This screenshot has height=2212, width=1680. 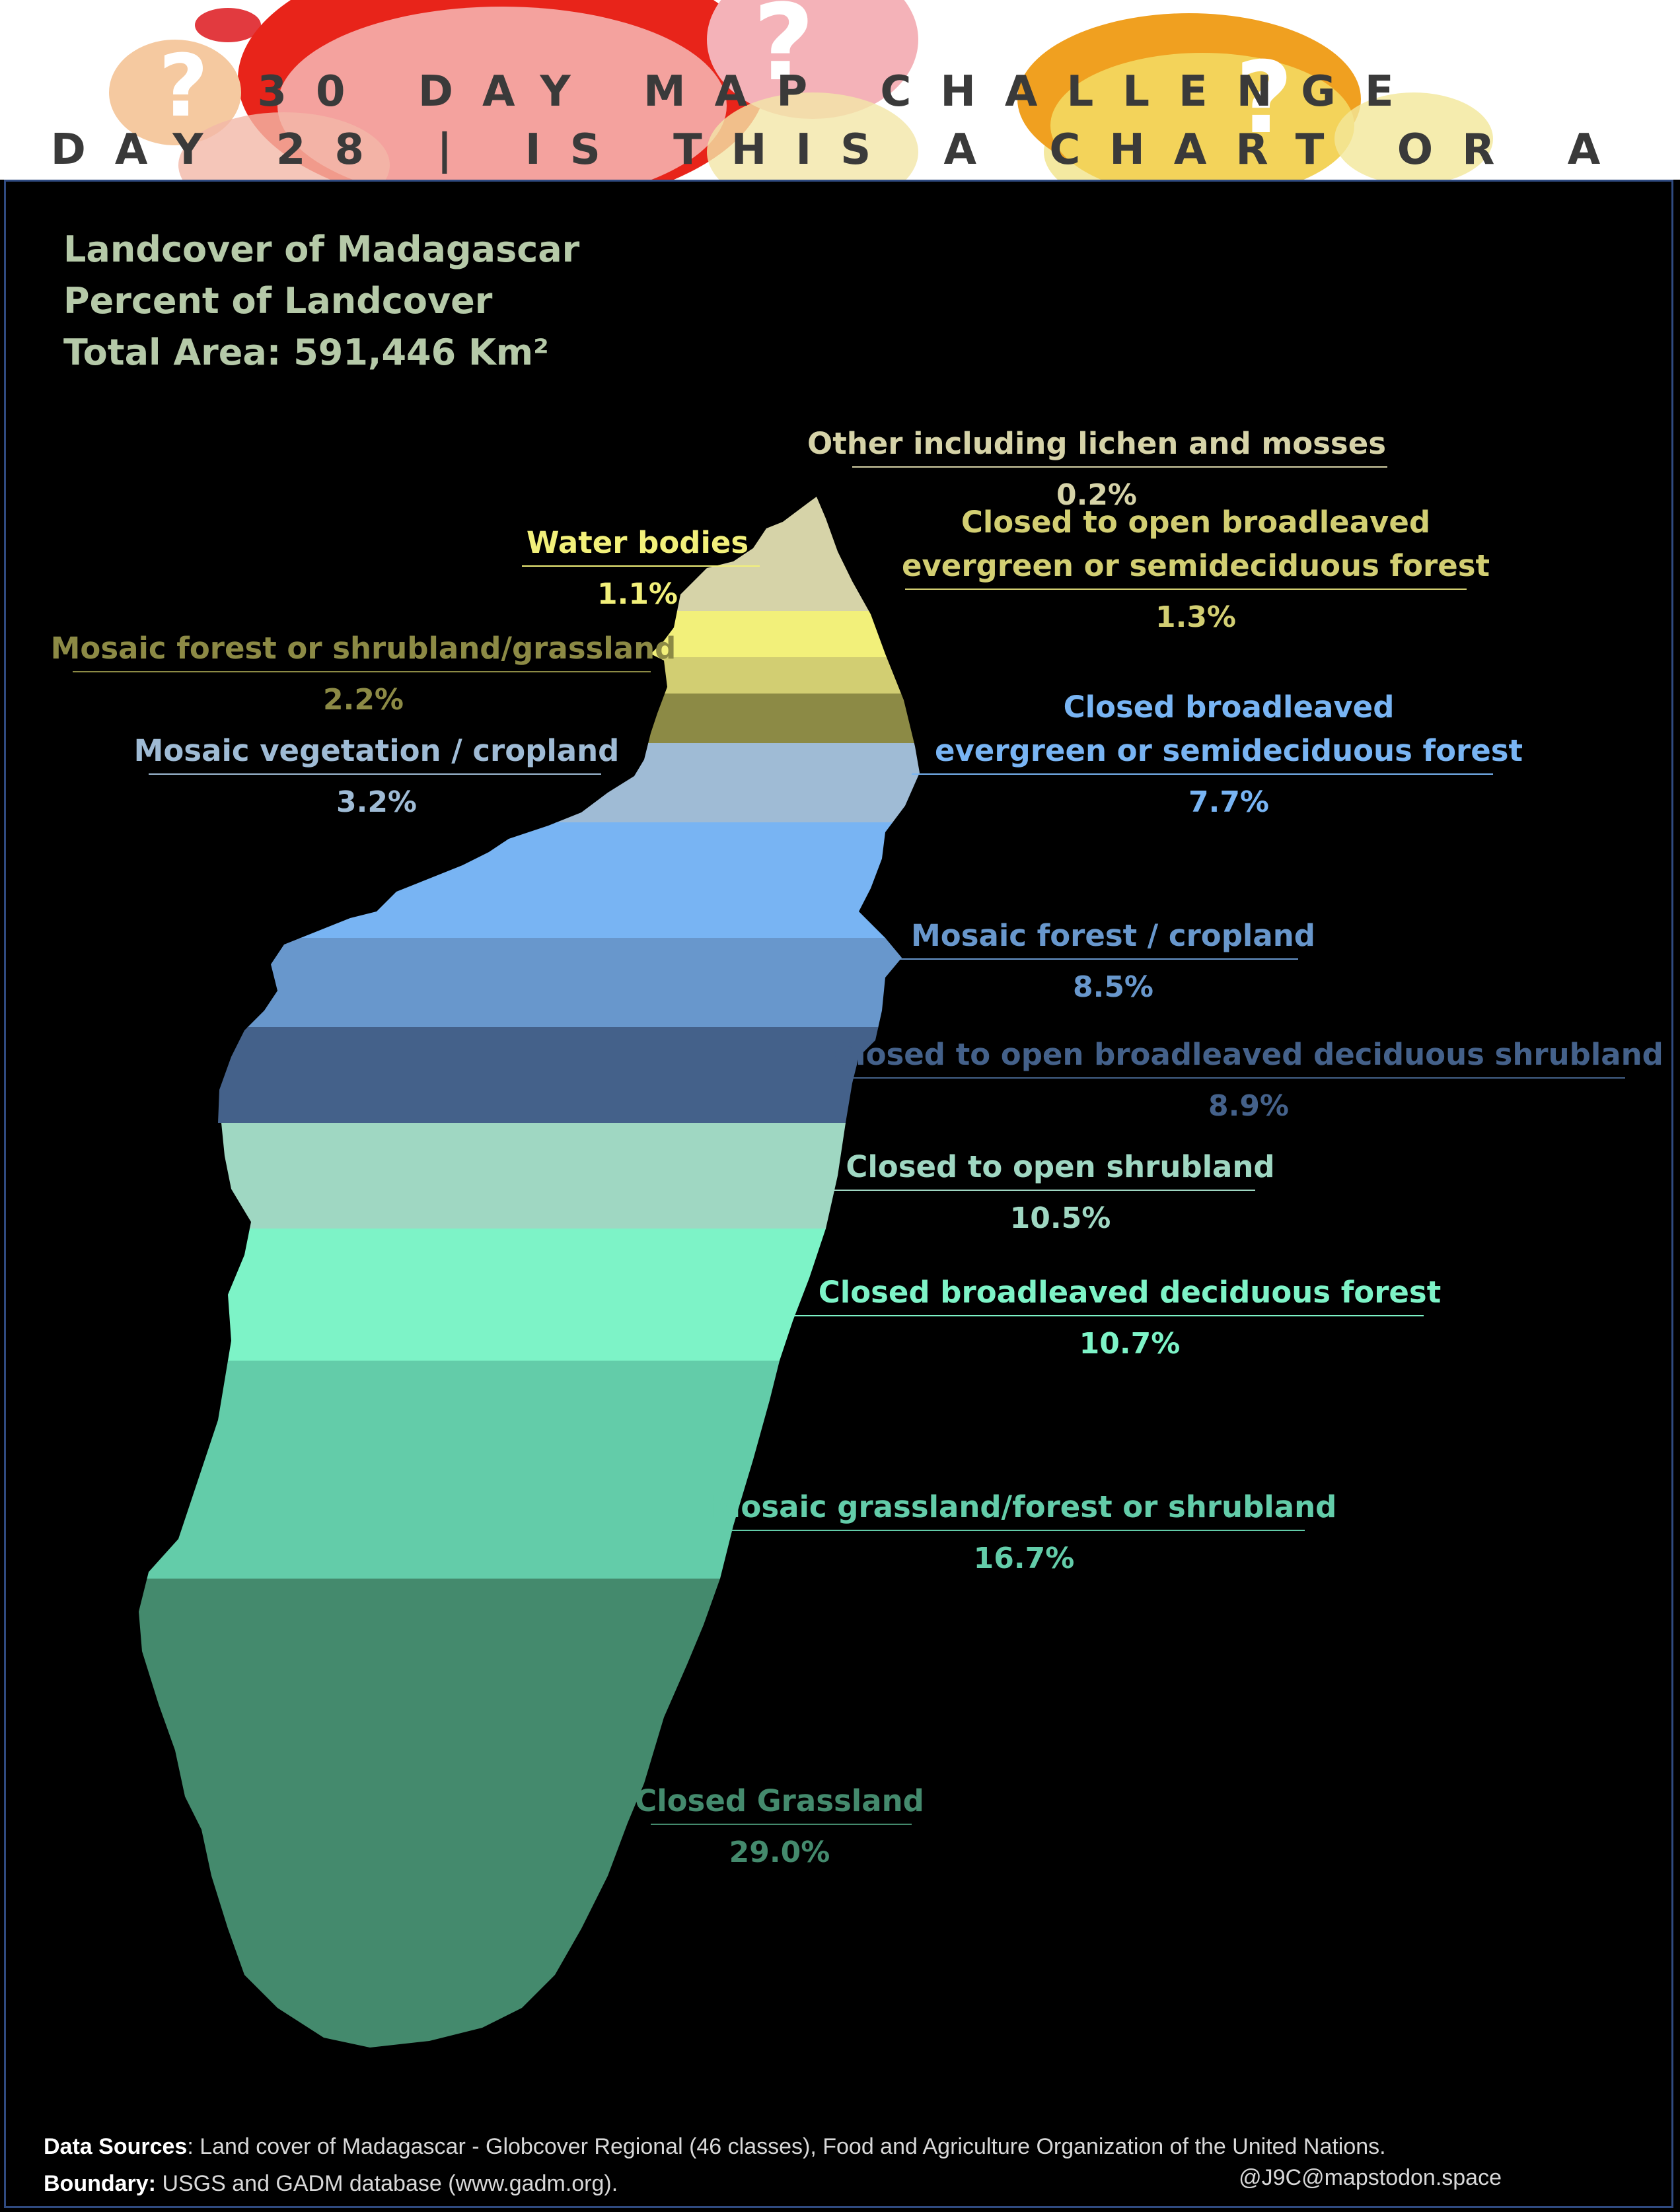 I want to click on category-percent-4: 3.2%, so click(x=377, y=802).